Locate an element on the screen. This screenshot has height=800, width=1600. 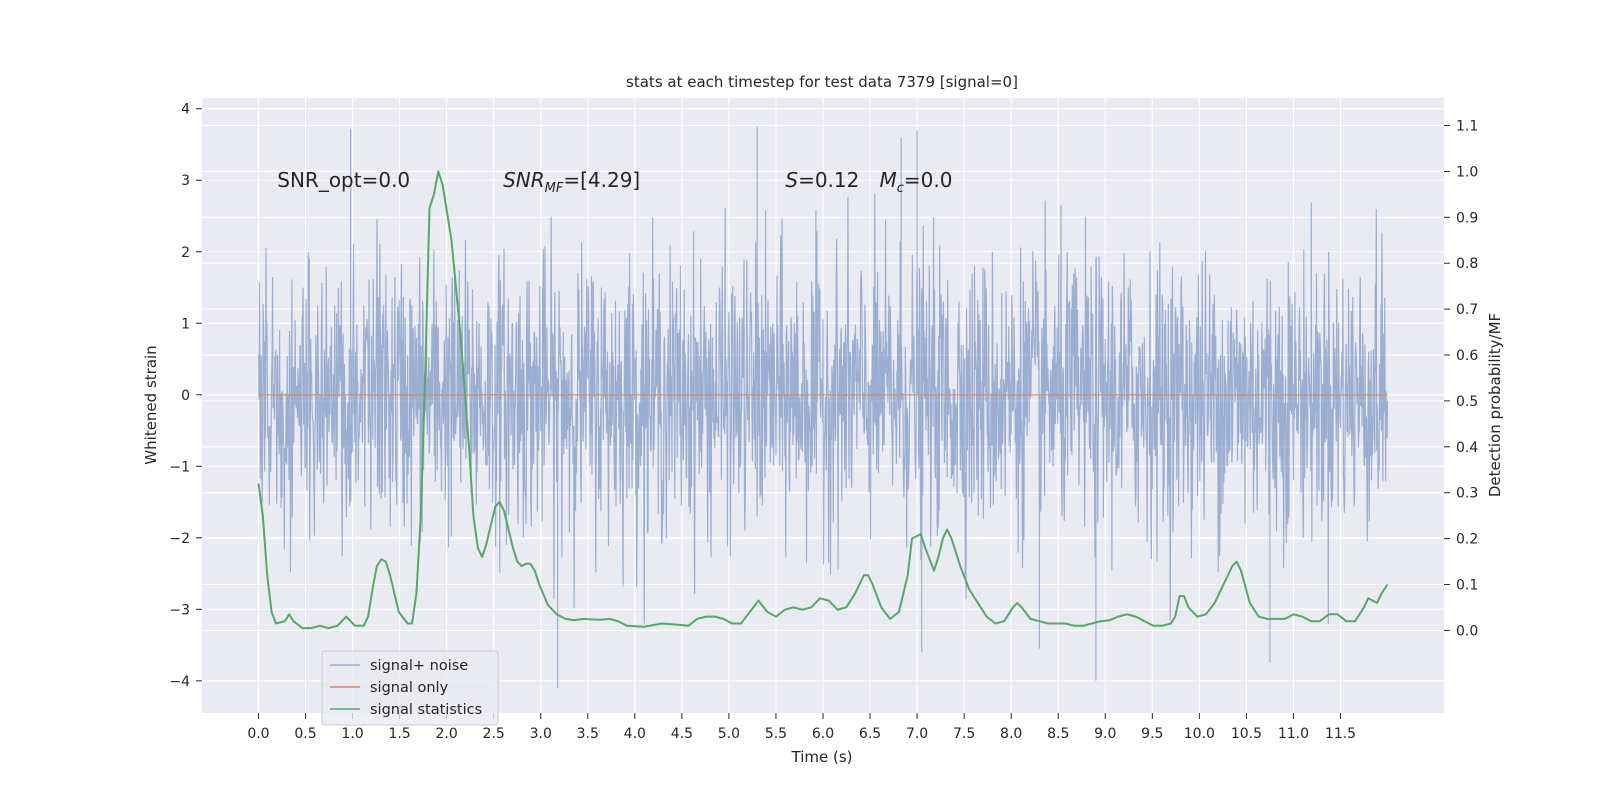
x-tick-label: 3.0 is located at coordinates (541, 734).